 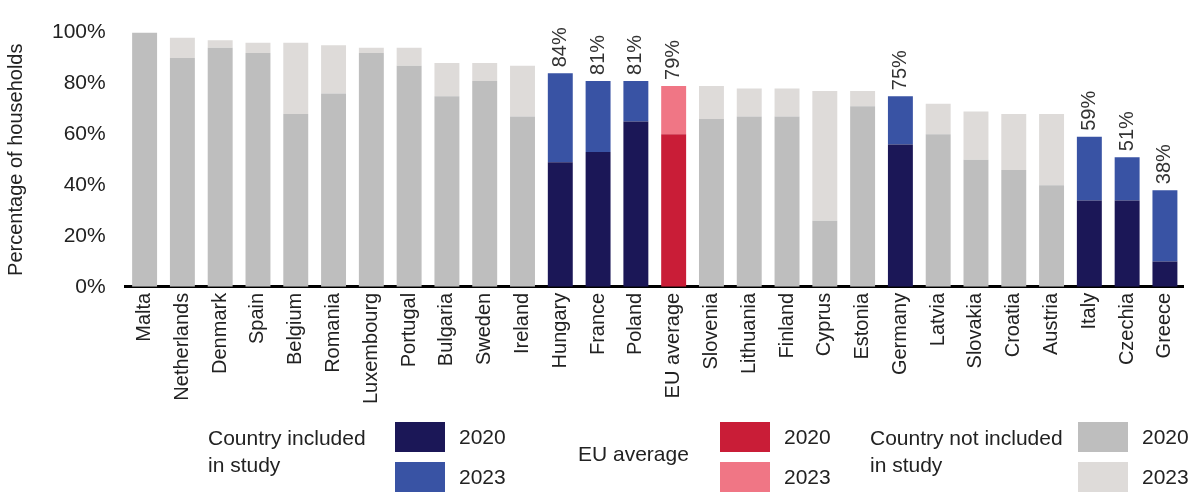 I want to click on x-tick-label: Denmark, so click(x=218, y=332).